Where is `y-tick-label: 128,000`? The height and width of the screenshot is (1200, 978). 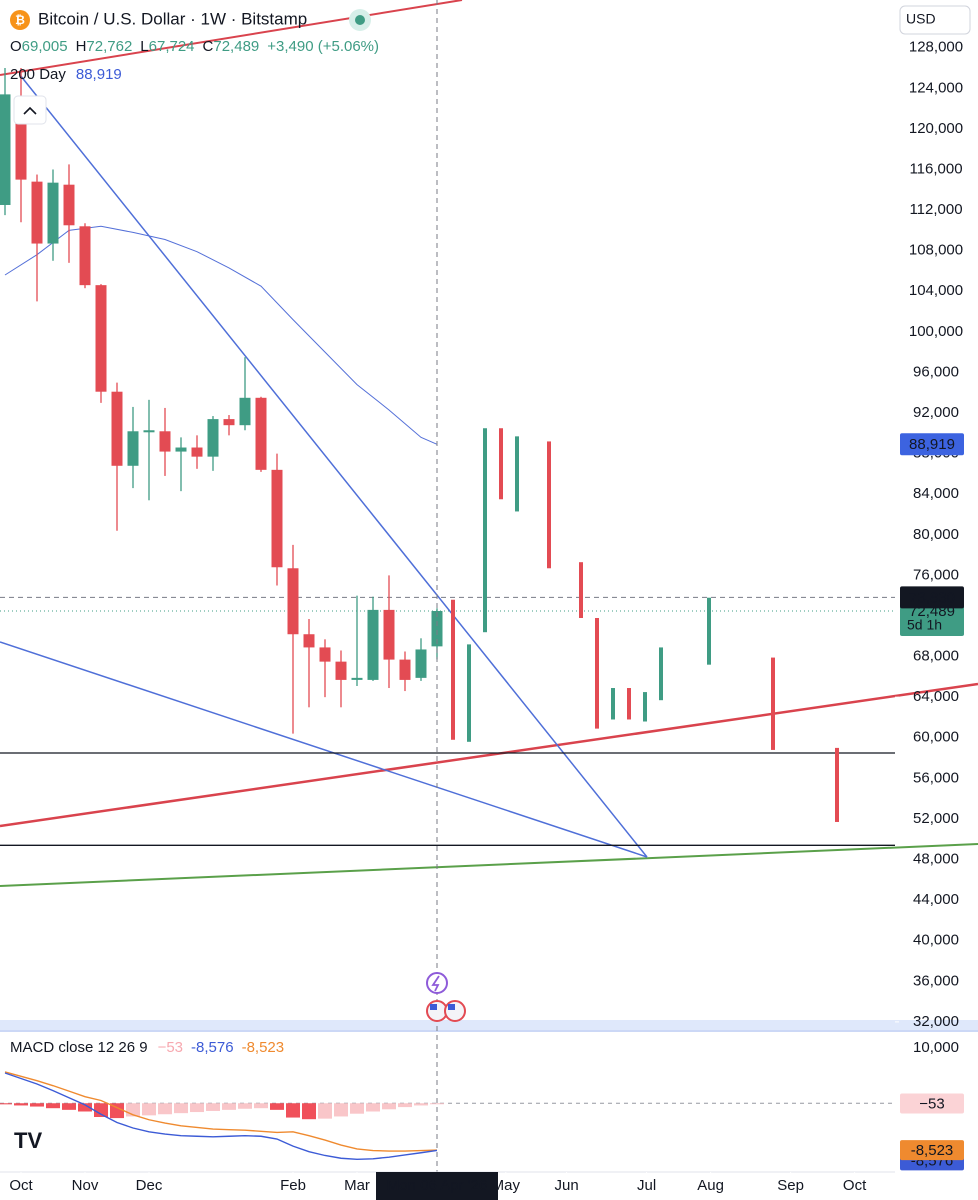
y-tick-label: 128,000 is located at coordinates (936, 47).